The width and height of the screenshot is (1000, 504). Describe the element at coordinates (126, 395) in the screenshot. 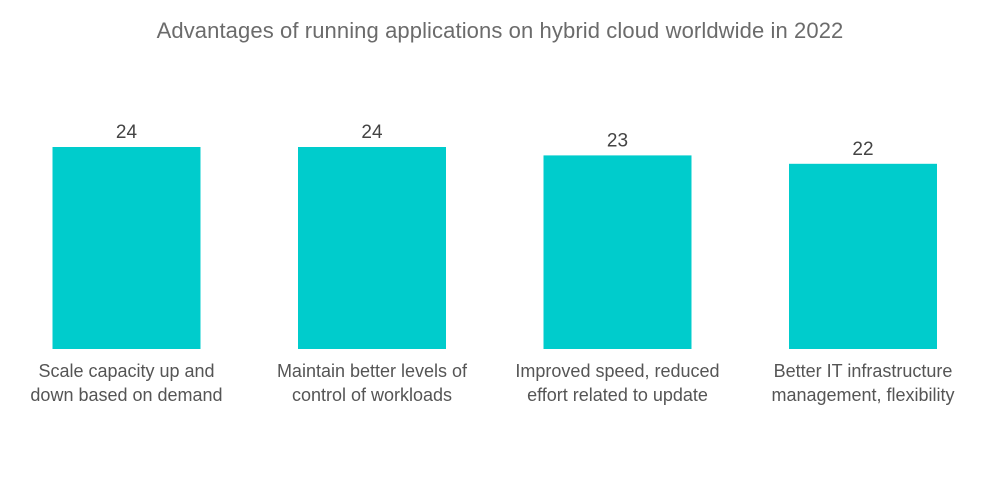

I see `category-label-line: down based on demand` at that location.